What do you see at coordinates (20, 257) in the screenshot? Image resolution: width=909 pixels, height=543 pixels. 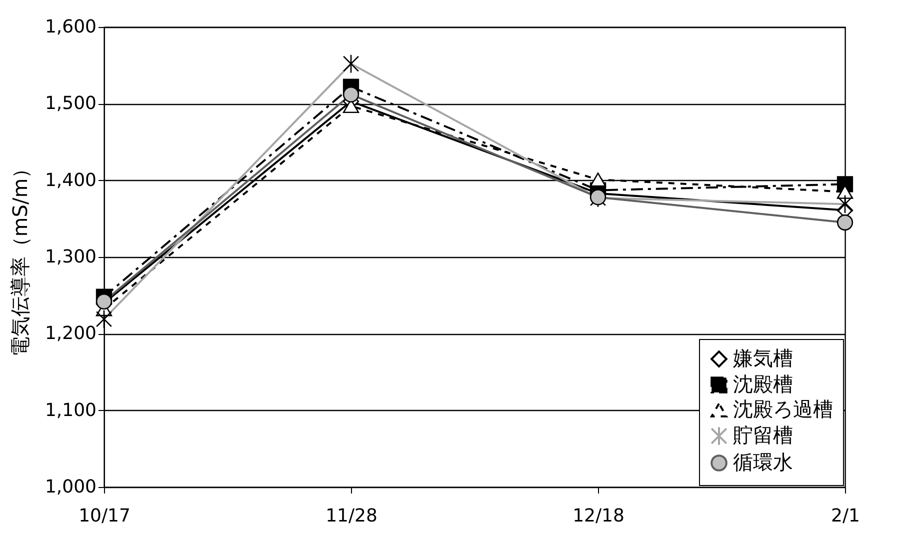 I see `y-axis-title: 電気伝導率（mS/m）` at bounding box center [20, 257].